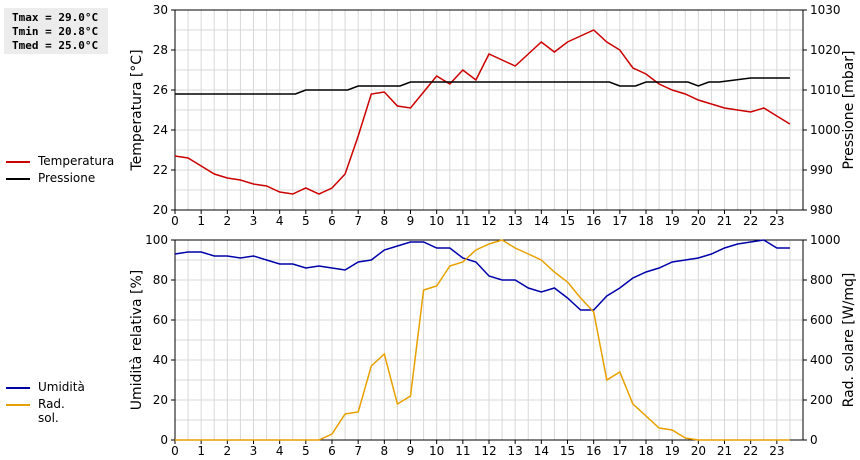 This screenshot has width=860, height=460. I want to click on chart1-y2label: Pressione [mbar], so click(849, 109).